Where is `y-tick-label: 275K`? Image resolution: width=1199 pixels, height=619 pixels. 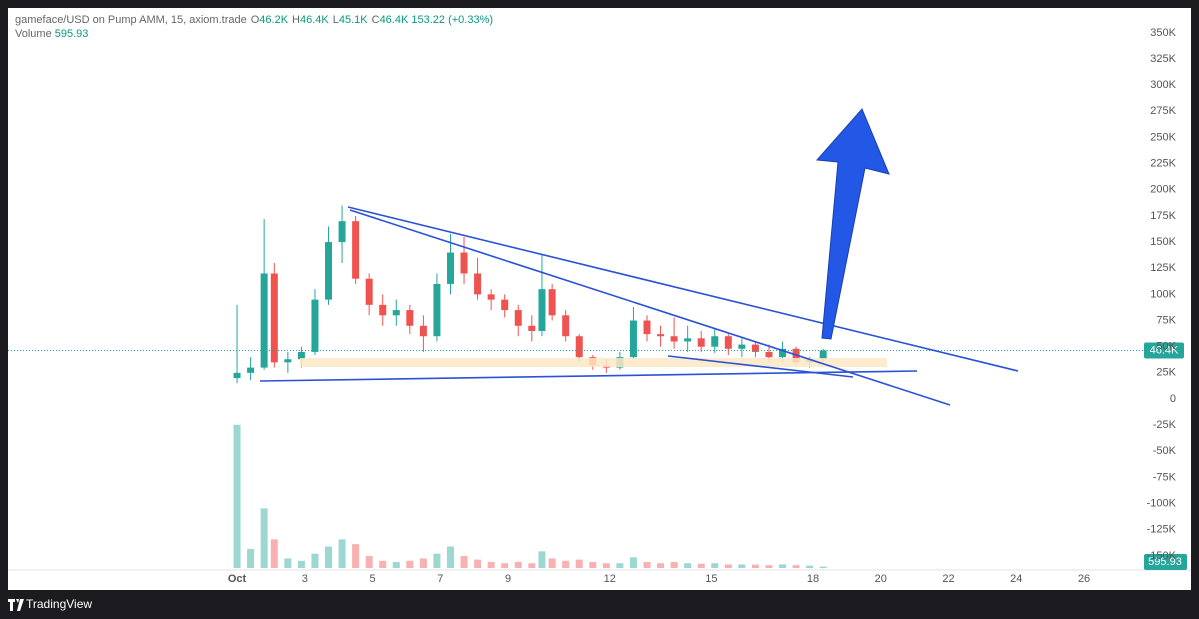
y-tick-label: 275K is located at coordinates (1163, 111).